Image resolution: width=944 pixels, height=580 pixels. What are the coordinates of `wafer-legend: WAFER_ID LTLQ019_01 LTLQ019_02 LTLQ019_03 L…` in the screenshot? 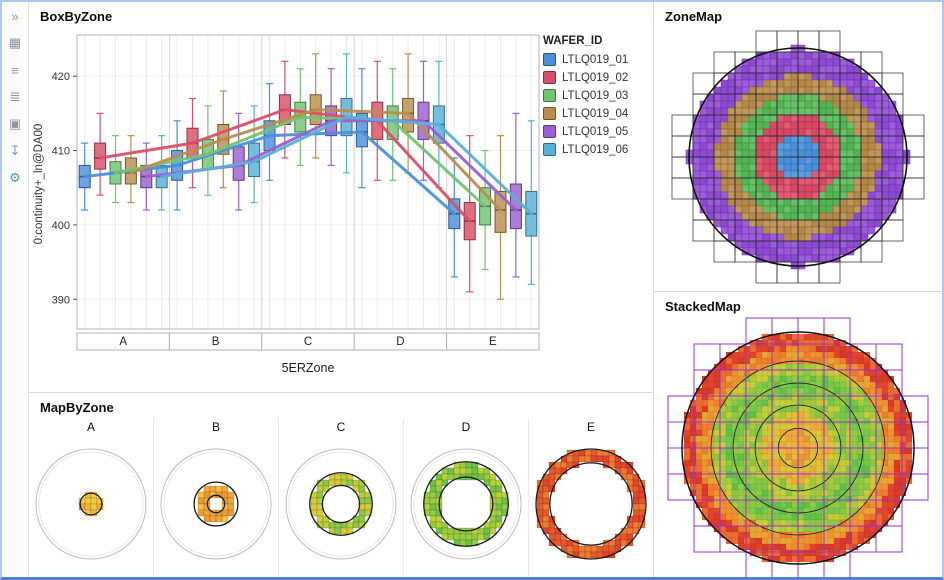 It's located at (596, 98).